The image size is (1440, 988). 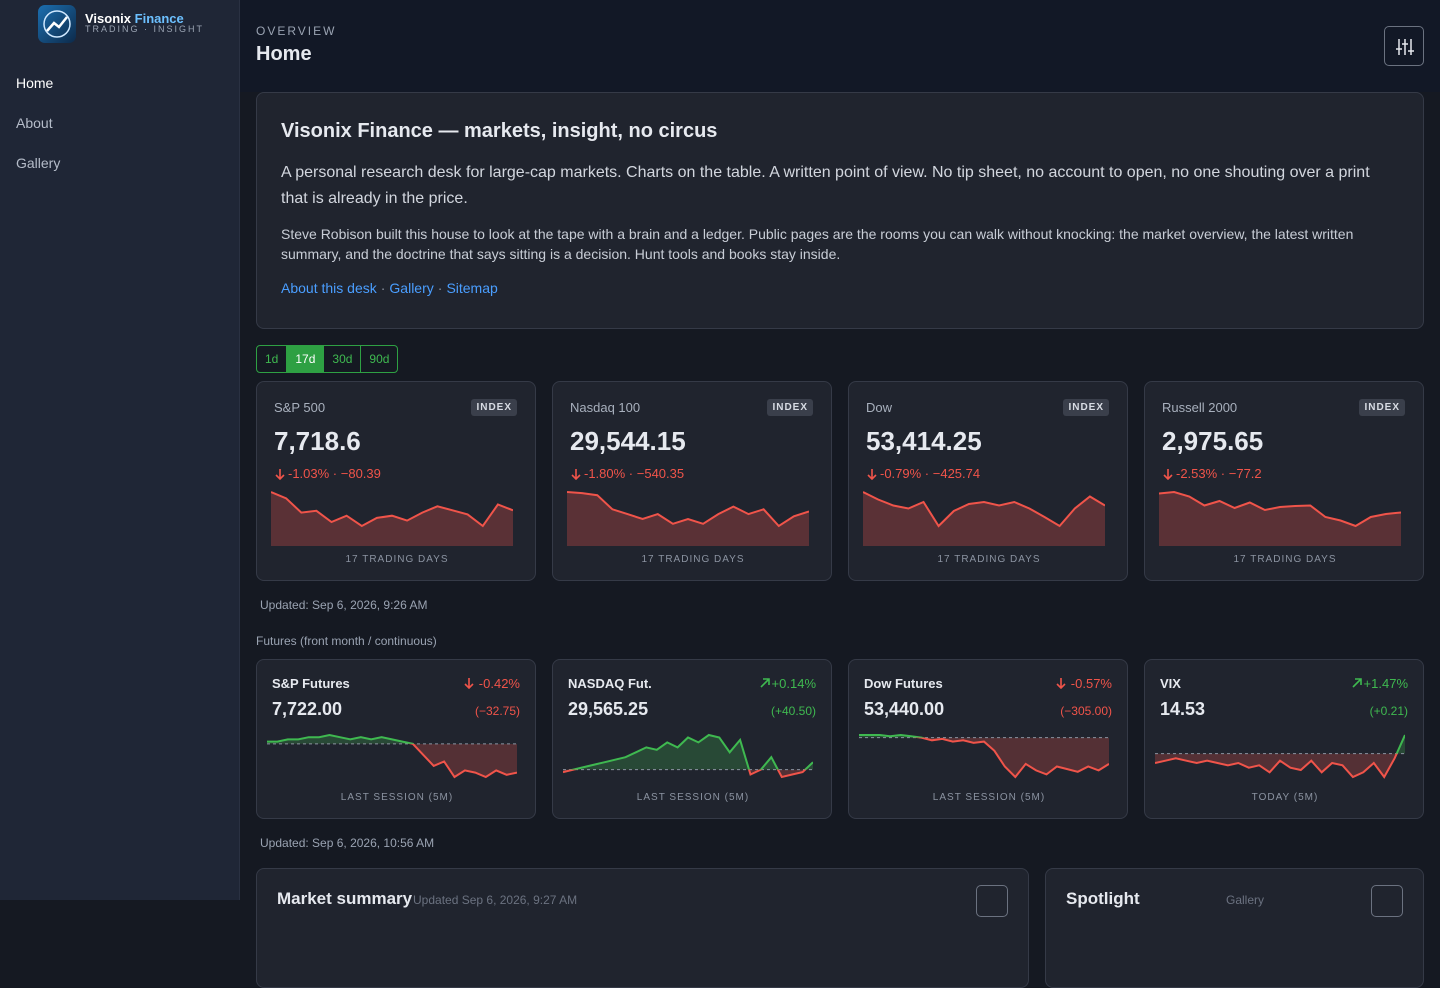 I want to click on index-name: Nasdaq 100, so click(x=605, y=407).